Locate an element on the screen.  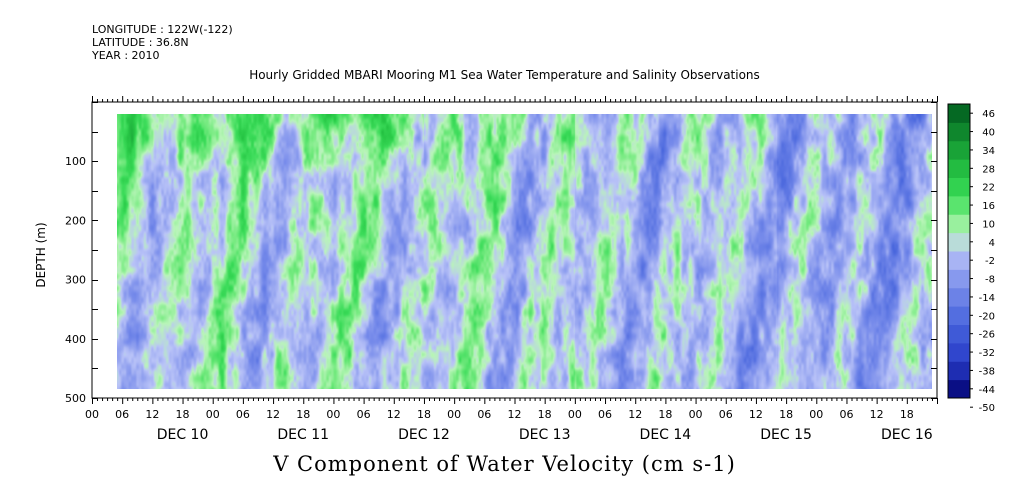
y-tick-label: 200 is located at coordinates (75, 220).